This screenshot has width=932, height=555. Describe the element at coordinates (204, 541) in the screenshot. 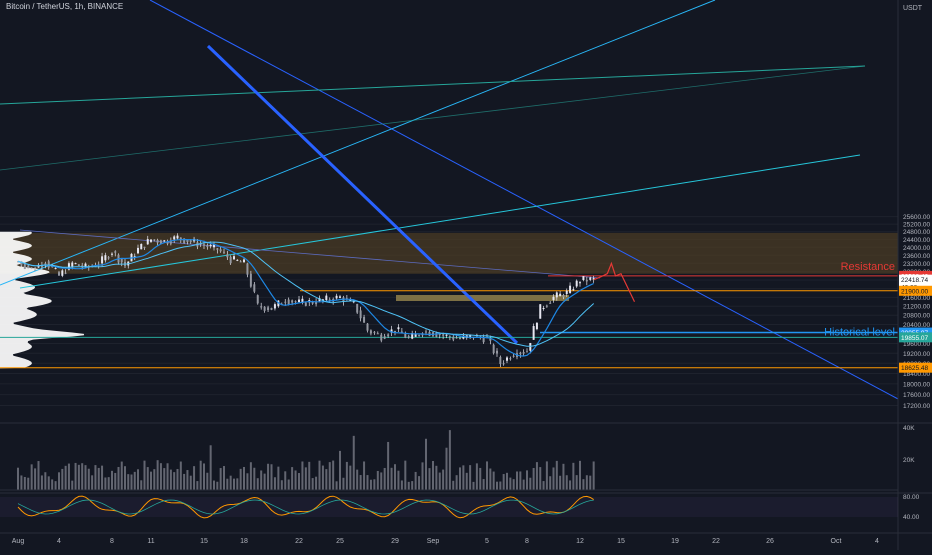

I see `x-tick-label: 15` at that location.